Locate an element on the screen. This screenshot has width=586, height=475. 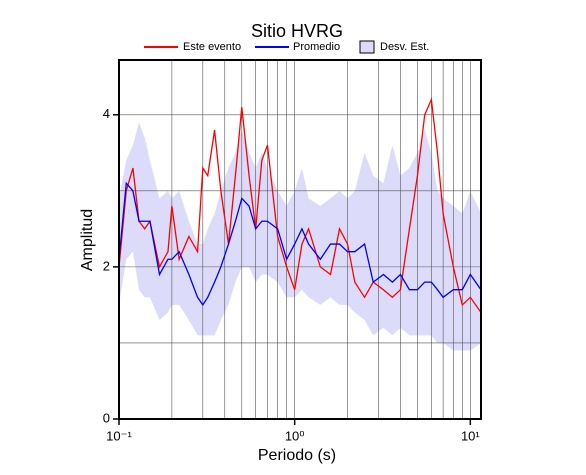
x-tick-label: 10¹ is located at coordinates (470, 435).